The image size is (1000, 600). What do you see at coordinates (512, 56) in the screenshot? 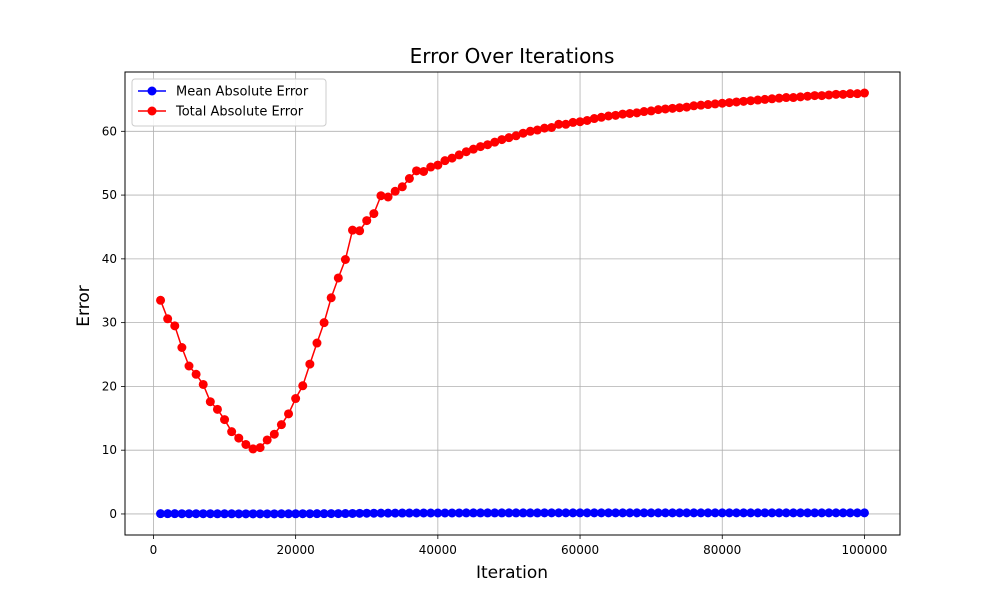
I see `chart-title: Error Over Iterations` at bounding box center [512, 56].